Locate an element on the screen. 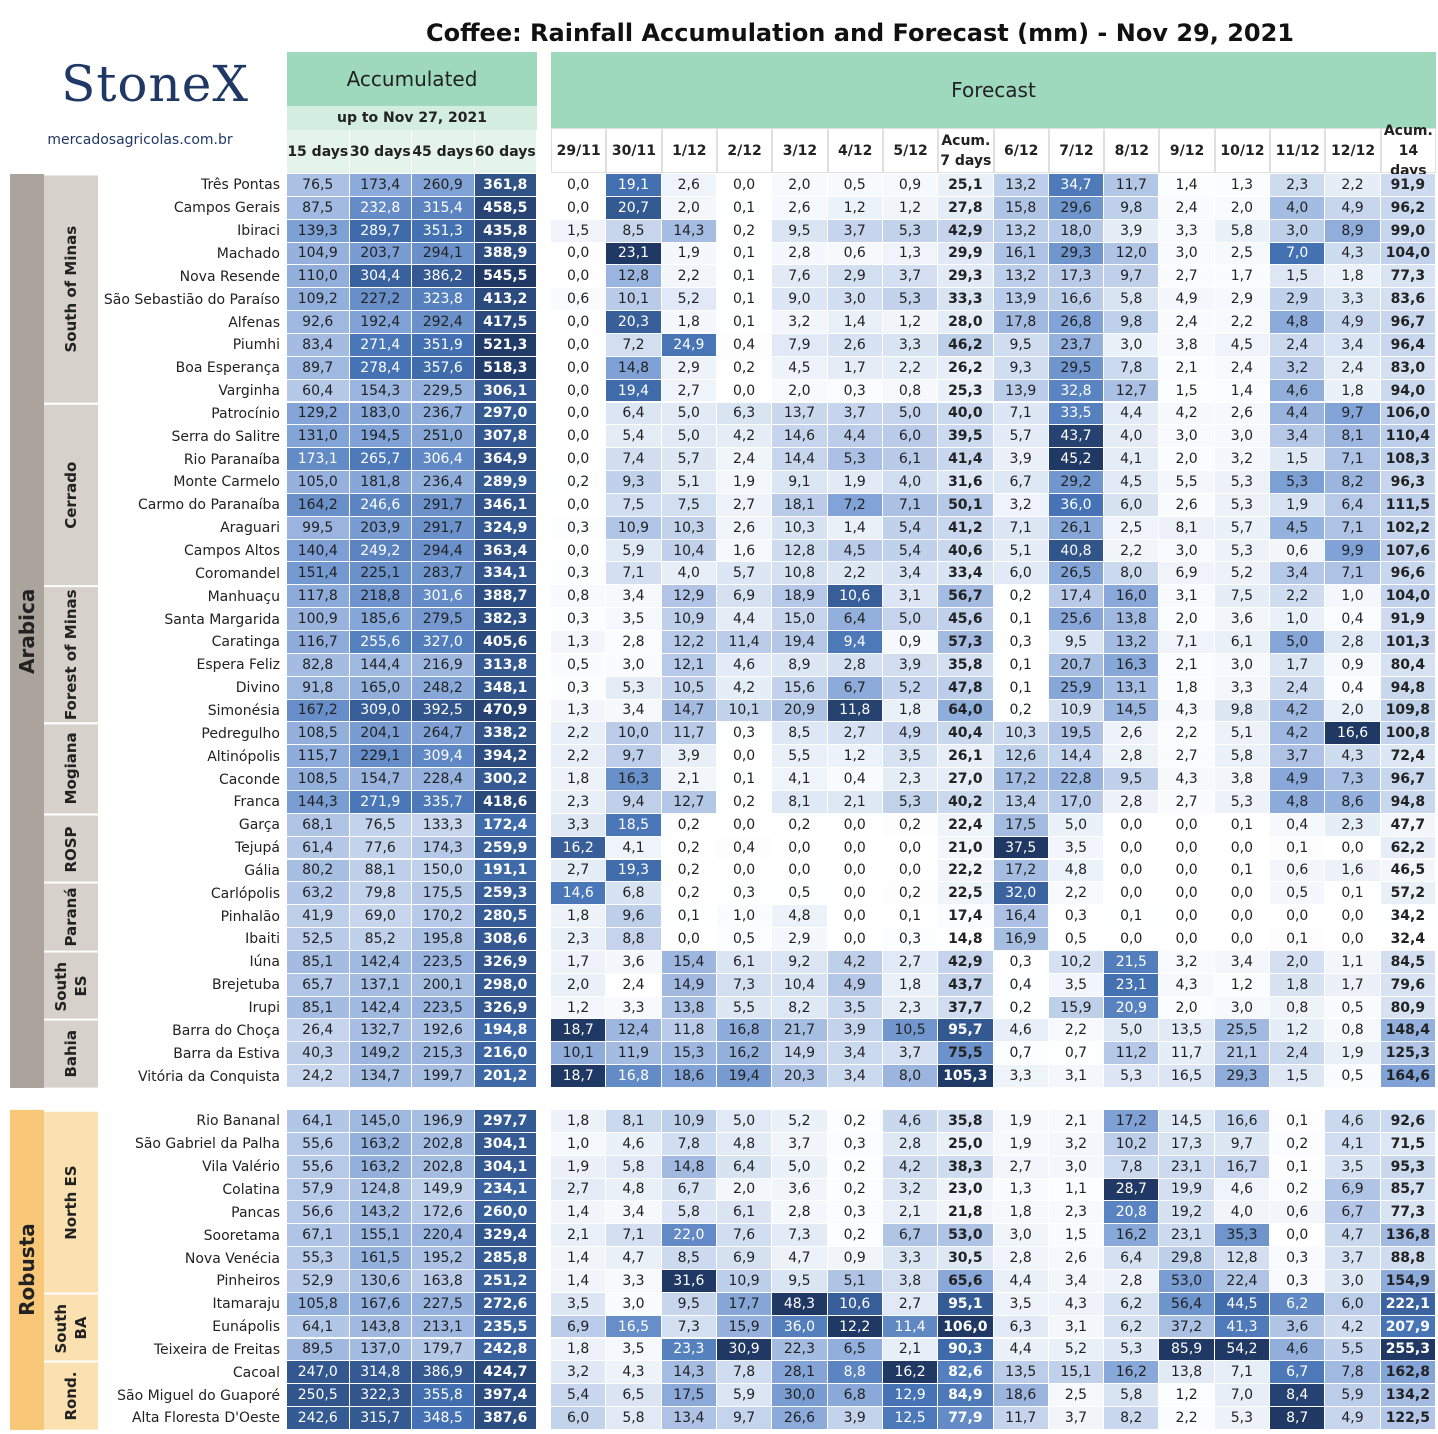 This screenshot has width=1438, height=1434. value-cell: 26,8 is located at coordinates (1076, 322).